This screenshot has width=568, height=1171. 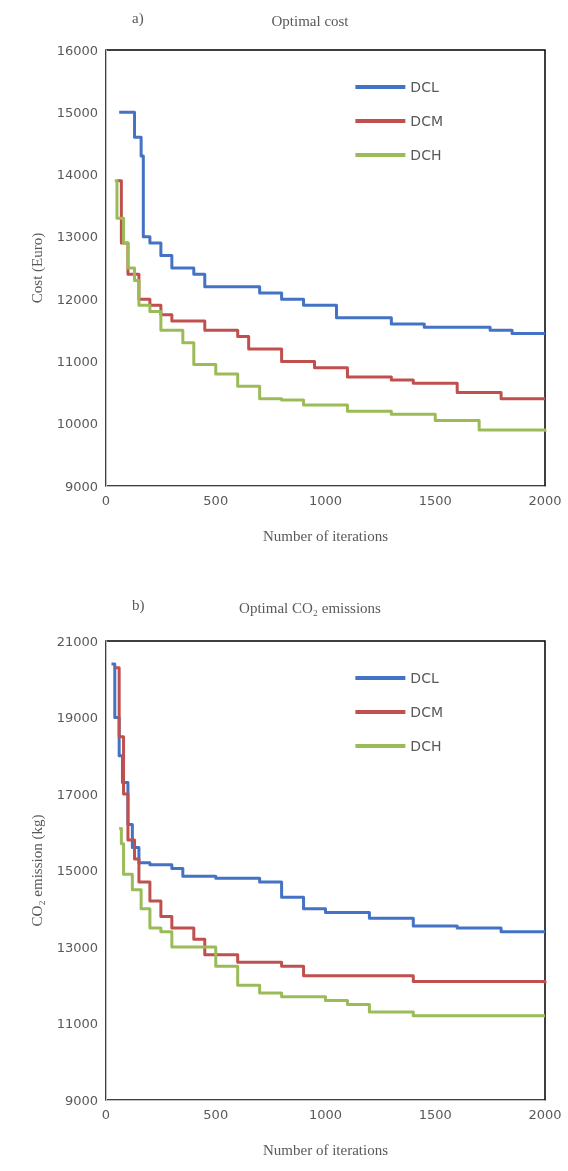 What do you see at coordinates (77, 175) in the screenshot?
I see `y-tick-label: 14000` at bounding box center [77, 175].